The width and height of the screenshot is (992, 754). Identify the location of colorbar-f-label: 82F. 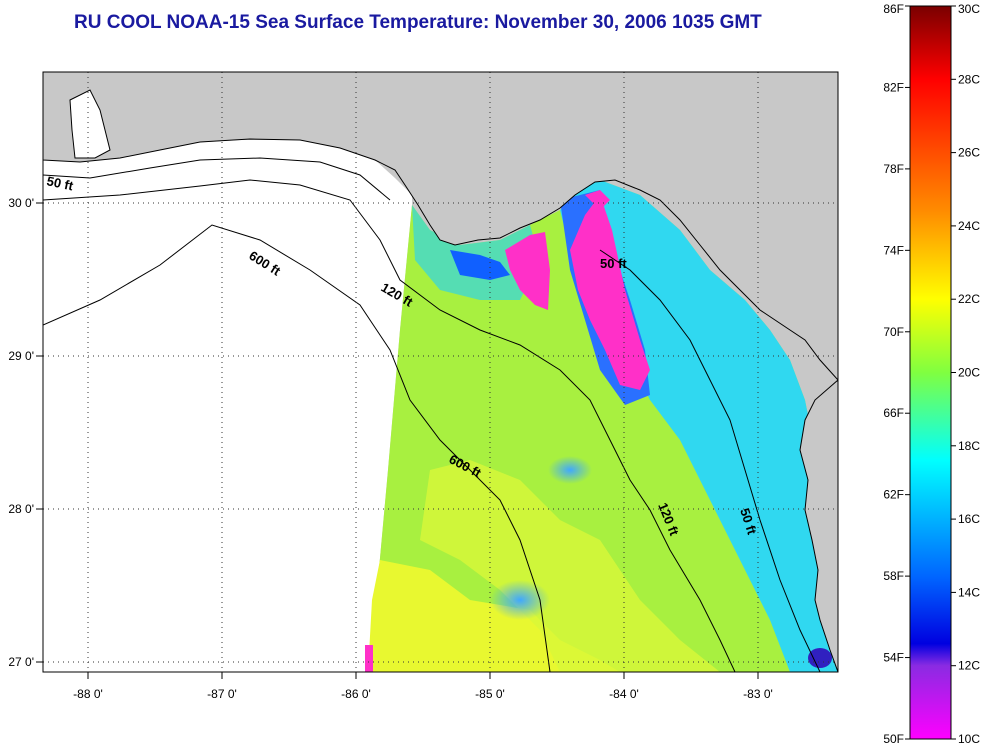
(893, 87).